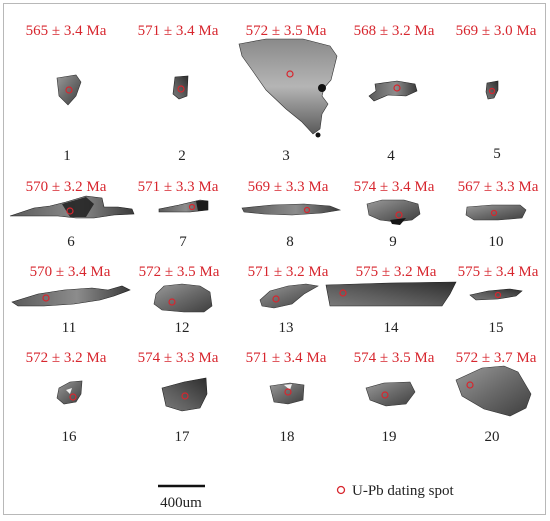 The height and width of the screenshot is (521, 550). Describe the element at coordinates (71, 242) in the screenshot. I see `grain-number-6: 6` at that location.